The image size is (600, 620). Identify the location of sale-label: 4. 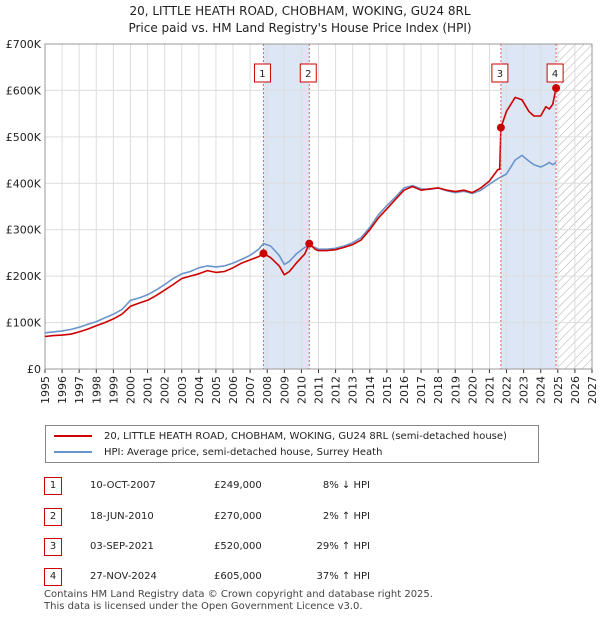
(555, 74).